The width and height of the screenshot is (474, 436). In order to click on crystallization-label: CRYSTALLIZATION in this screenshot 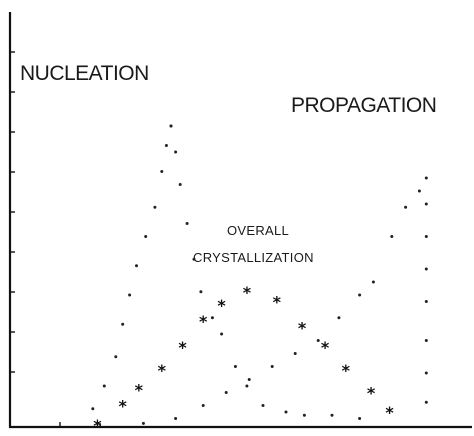, I will do `click(253, 257)`.